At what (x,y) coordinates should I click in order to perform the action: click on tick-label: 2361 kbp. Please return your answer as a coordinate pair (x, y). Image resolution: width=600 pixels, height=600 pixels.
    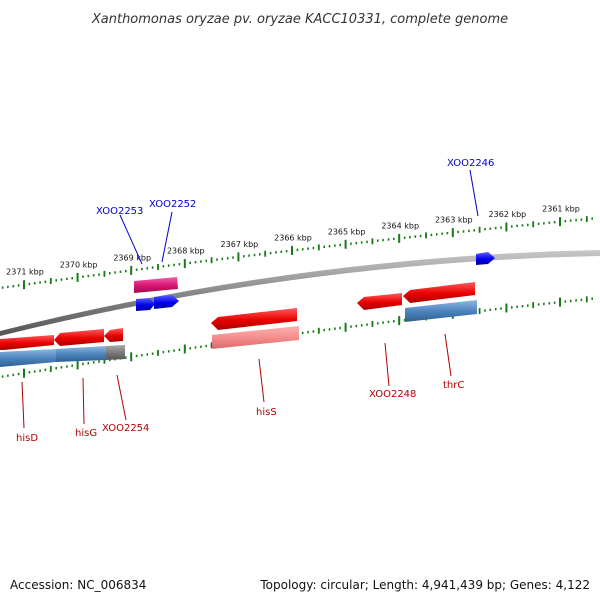
    Looking at the image, I should click on (561, 209).